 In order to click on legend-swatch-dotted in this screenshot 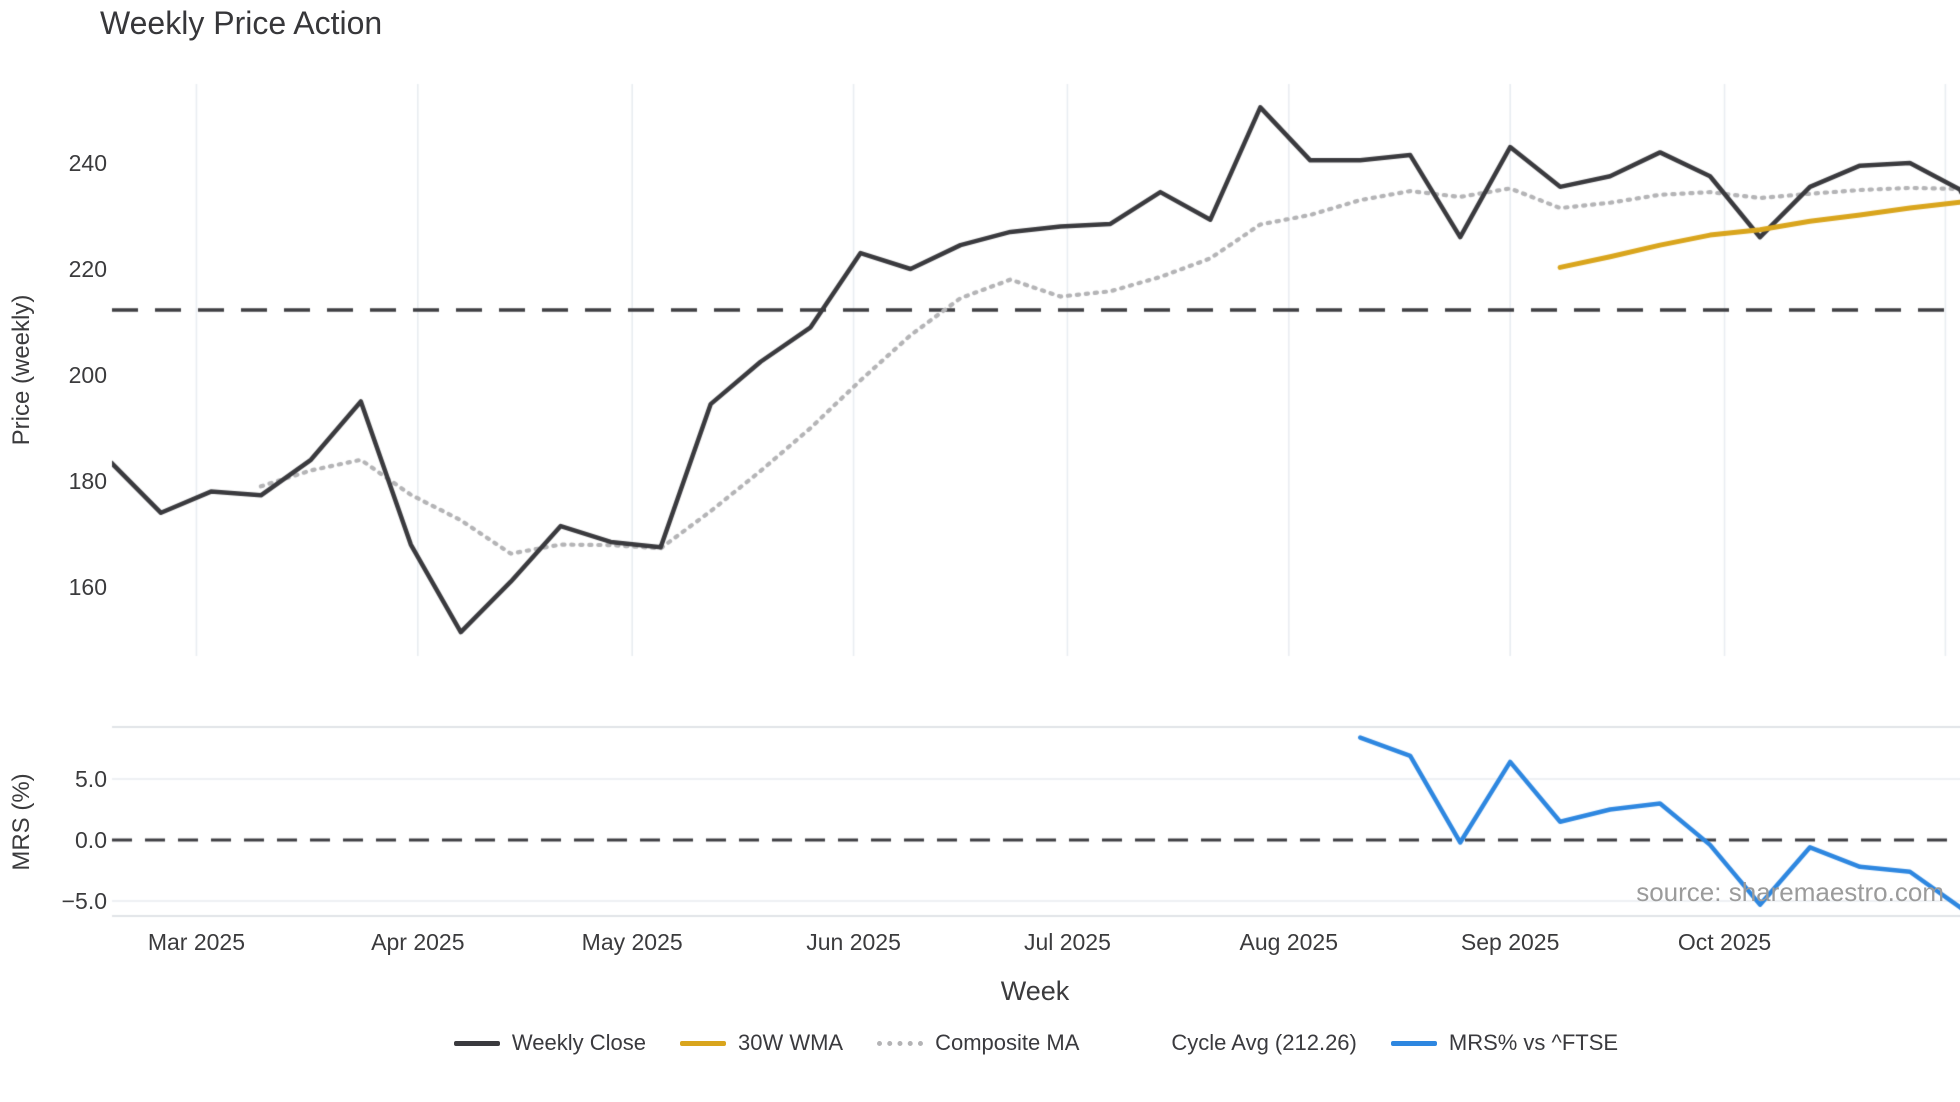, I will do `click(900, 1043)`.